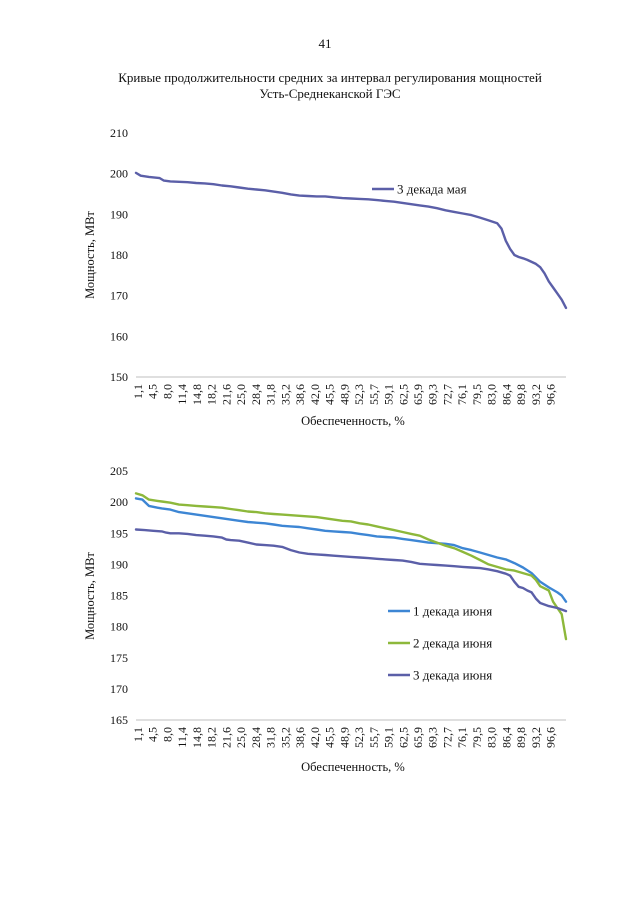 The width and height of the screenshot is (640, 901). What do you see at coordinates (119, 720) in the screenshot?
I see `y-tick-label: 165` at bounding box center [119, 720].